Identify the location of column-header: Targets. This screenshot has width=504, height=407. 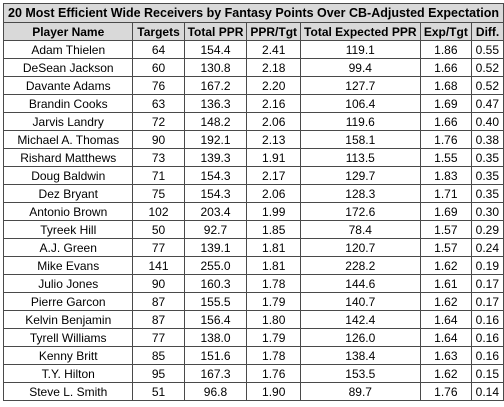
(158, 31).